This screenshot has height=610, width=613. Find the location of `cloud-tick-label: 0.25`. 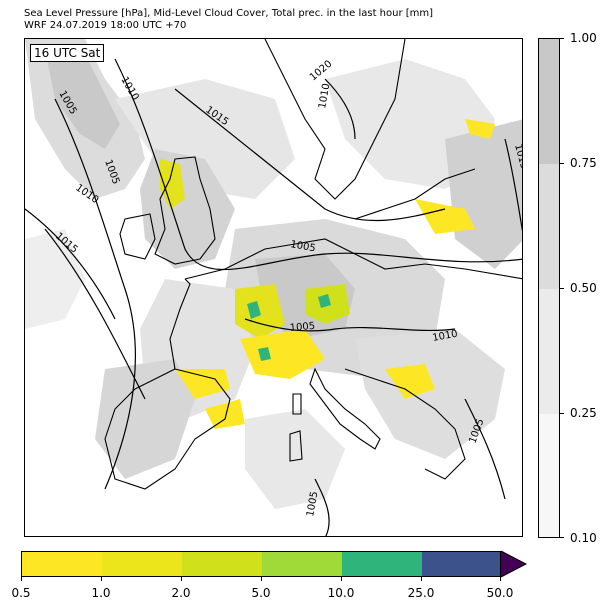

cloud-tick-label: 0.25 is located at coordinates (583, 413).